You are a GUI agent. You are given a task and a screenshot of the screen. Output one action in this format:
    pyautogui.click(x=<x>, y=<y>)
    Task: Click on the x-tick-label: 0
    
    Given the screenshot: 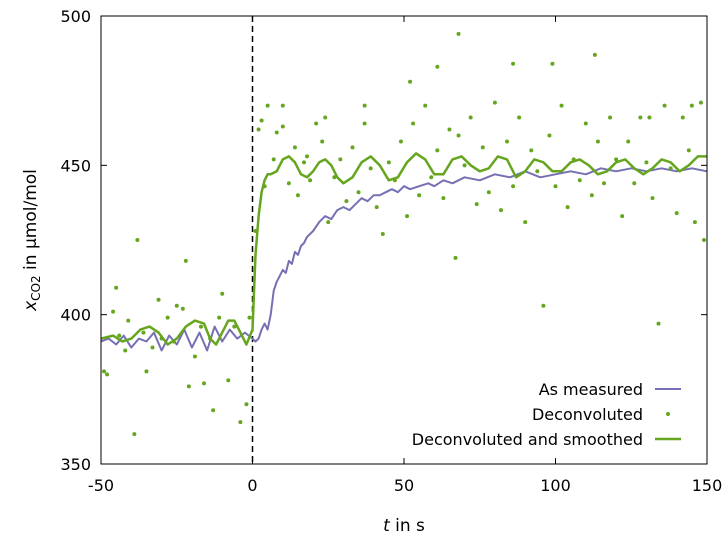 What is the action you would take?
    pyautogui.click(x=252, y=485)
    